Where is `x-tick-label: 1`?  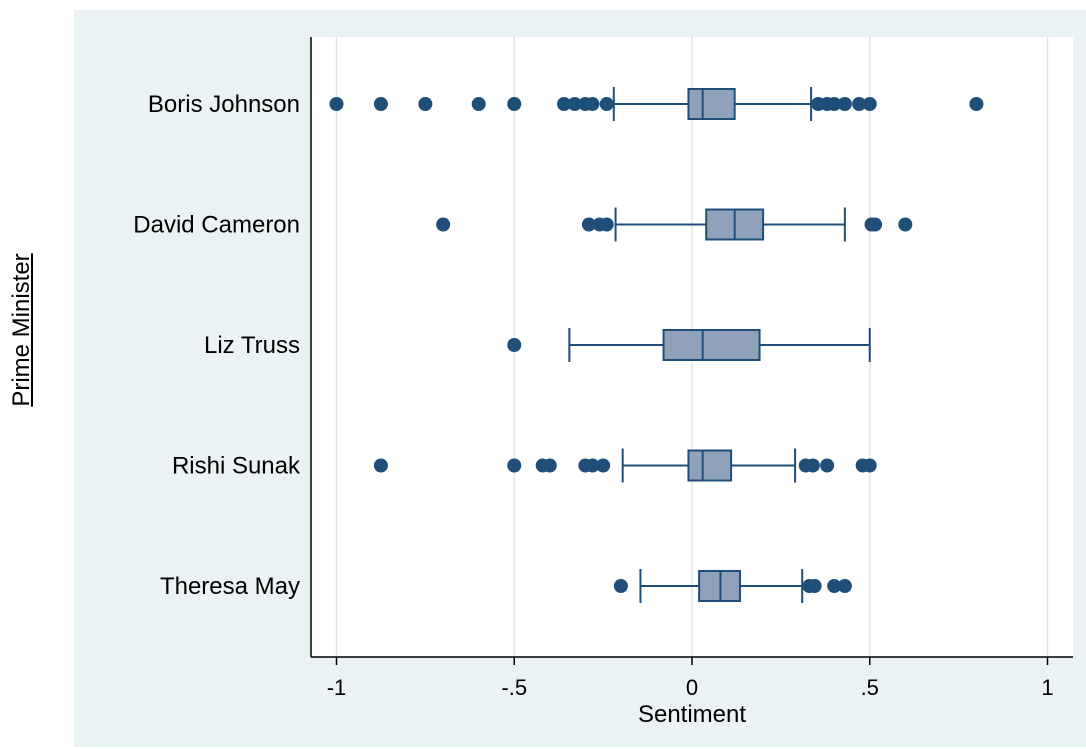 x-tick-label: 1 is located at coordinates (1047, 687).